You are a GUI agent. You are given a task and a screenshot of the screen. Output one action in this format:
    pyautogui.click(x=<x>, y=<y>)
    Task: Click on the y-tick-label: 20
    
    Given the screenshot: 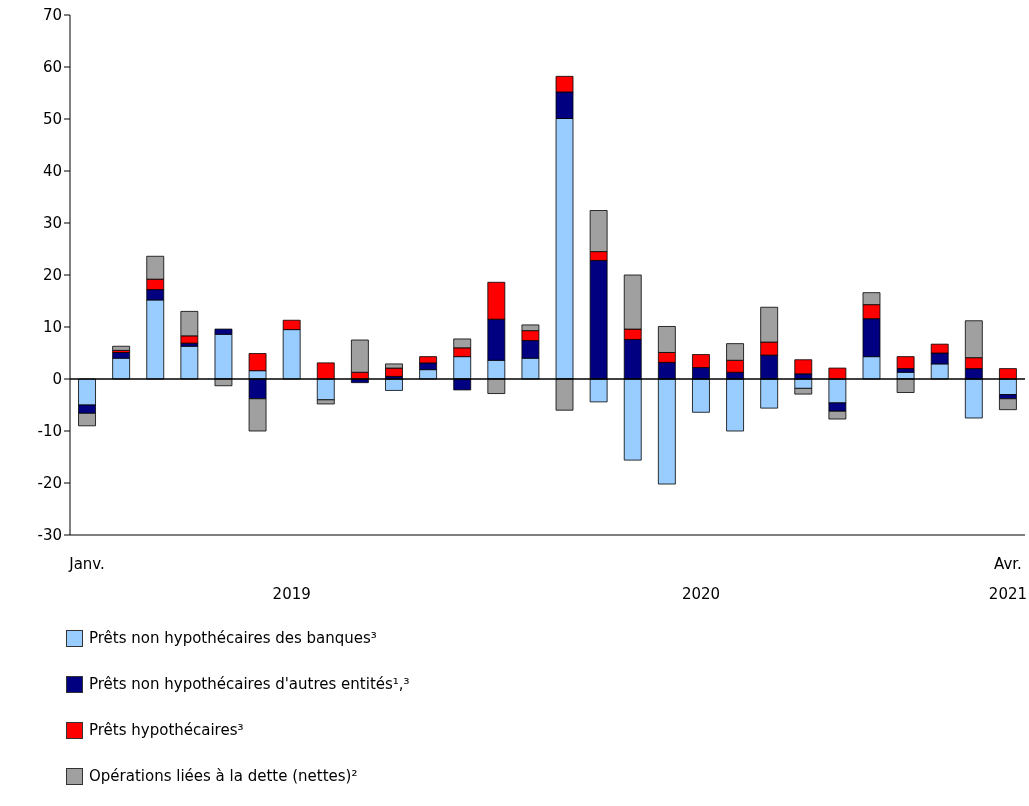 What is the action you would take?
    pyautogui.click(x=52, y=275)
    